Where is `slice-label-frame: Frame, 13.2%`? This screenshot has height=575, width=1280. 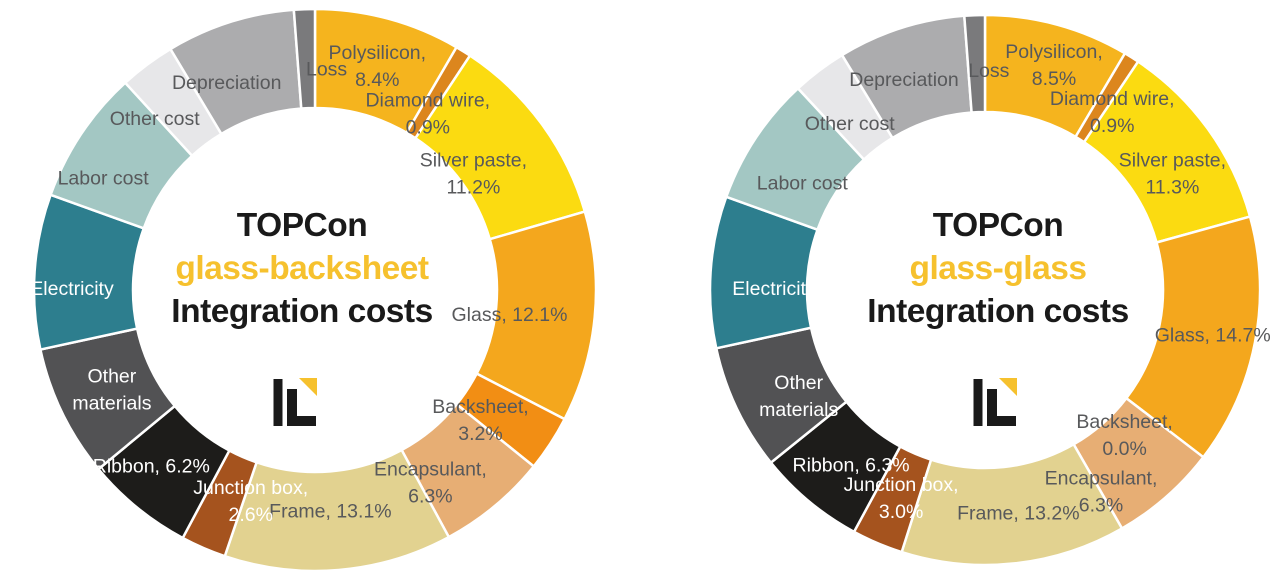 slice-label-frame: Frame, 13.2% is located at coordinates (1018, 514).